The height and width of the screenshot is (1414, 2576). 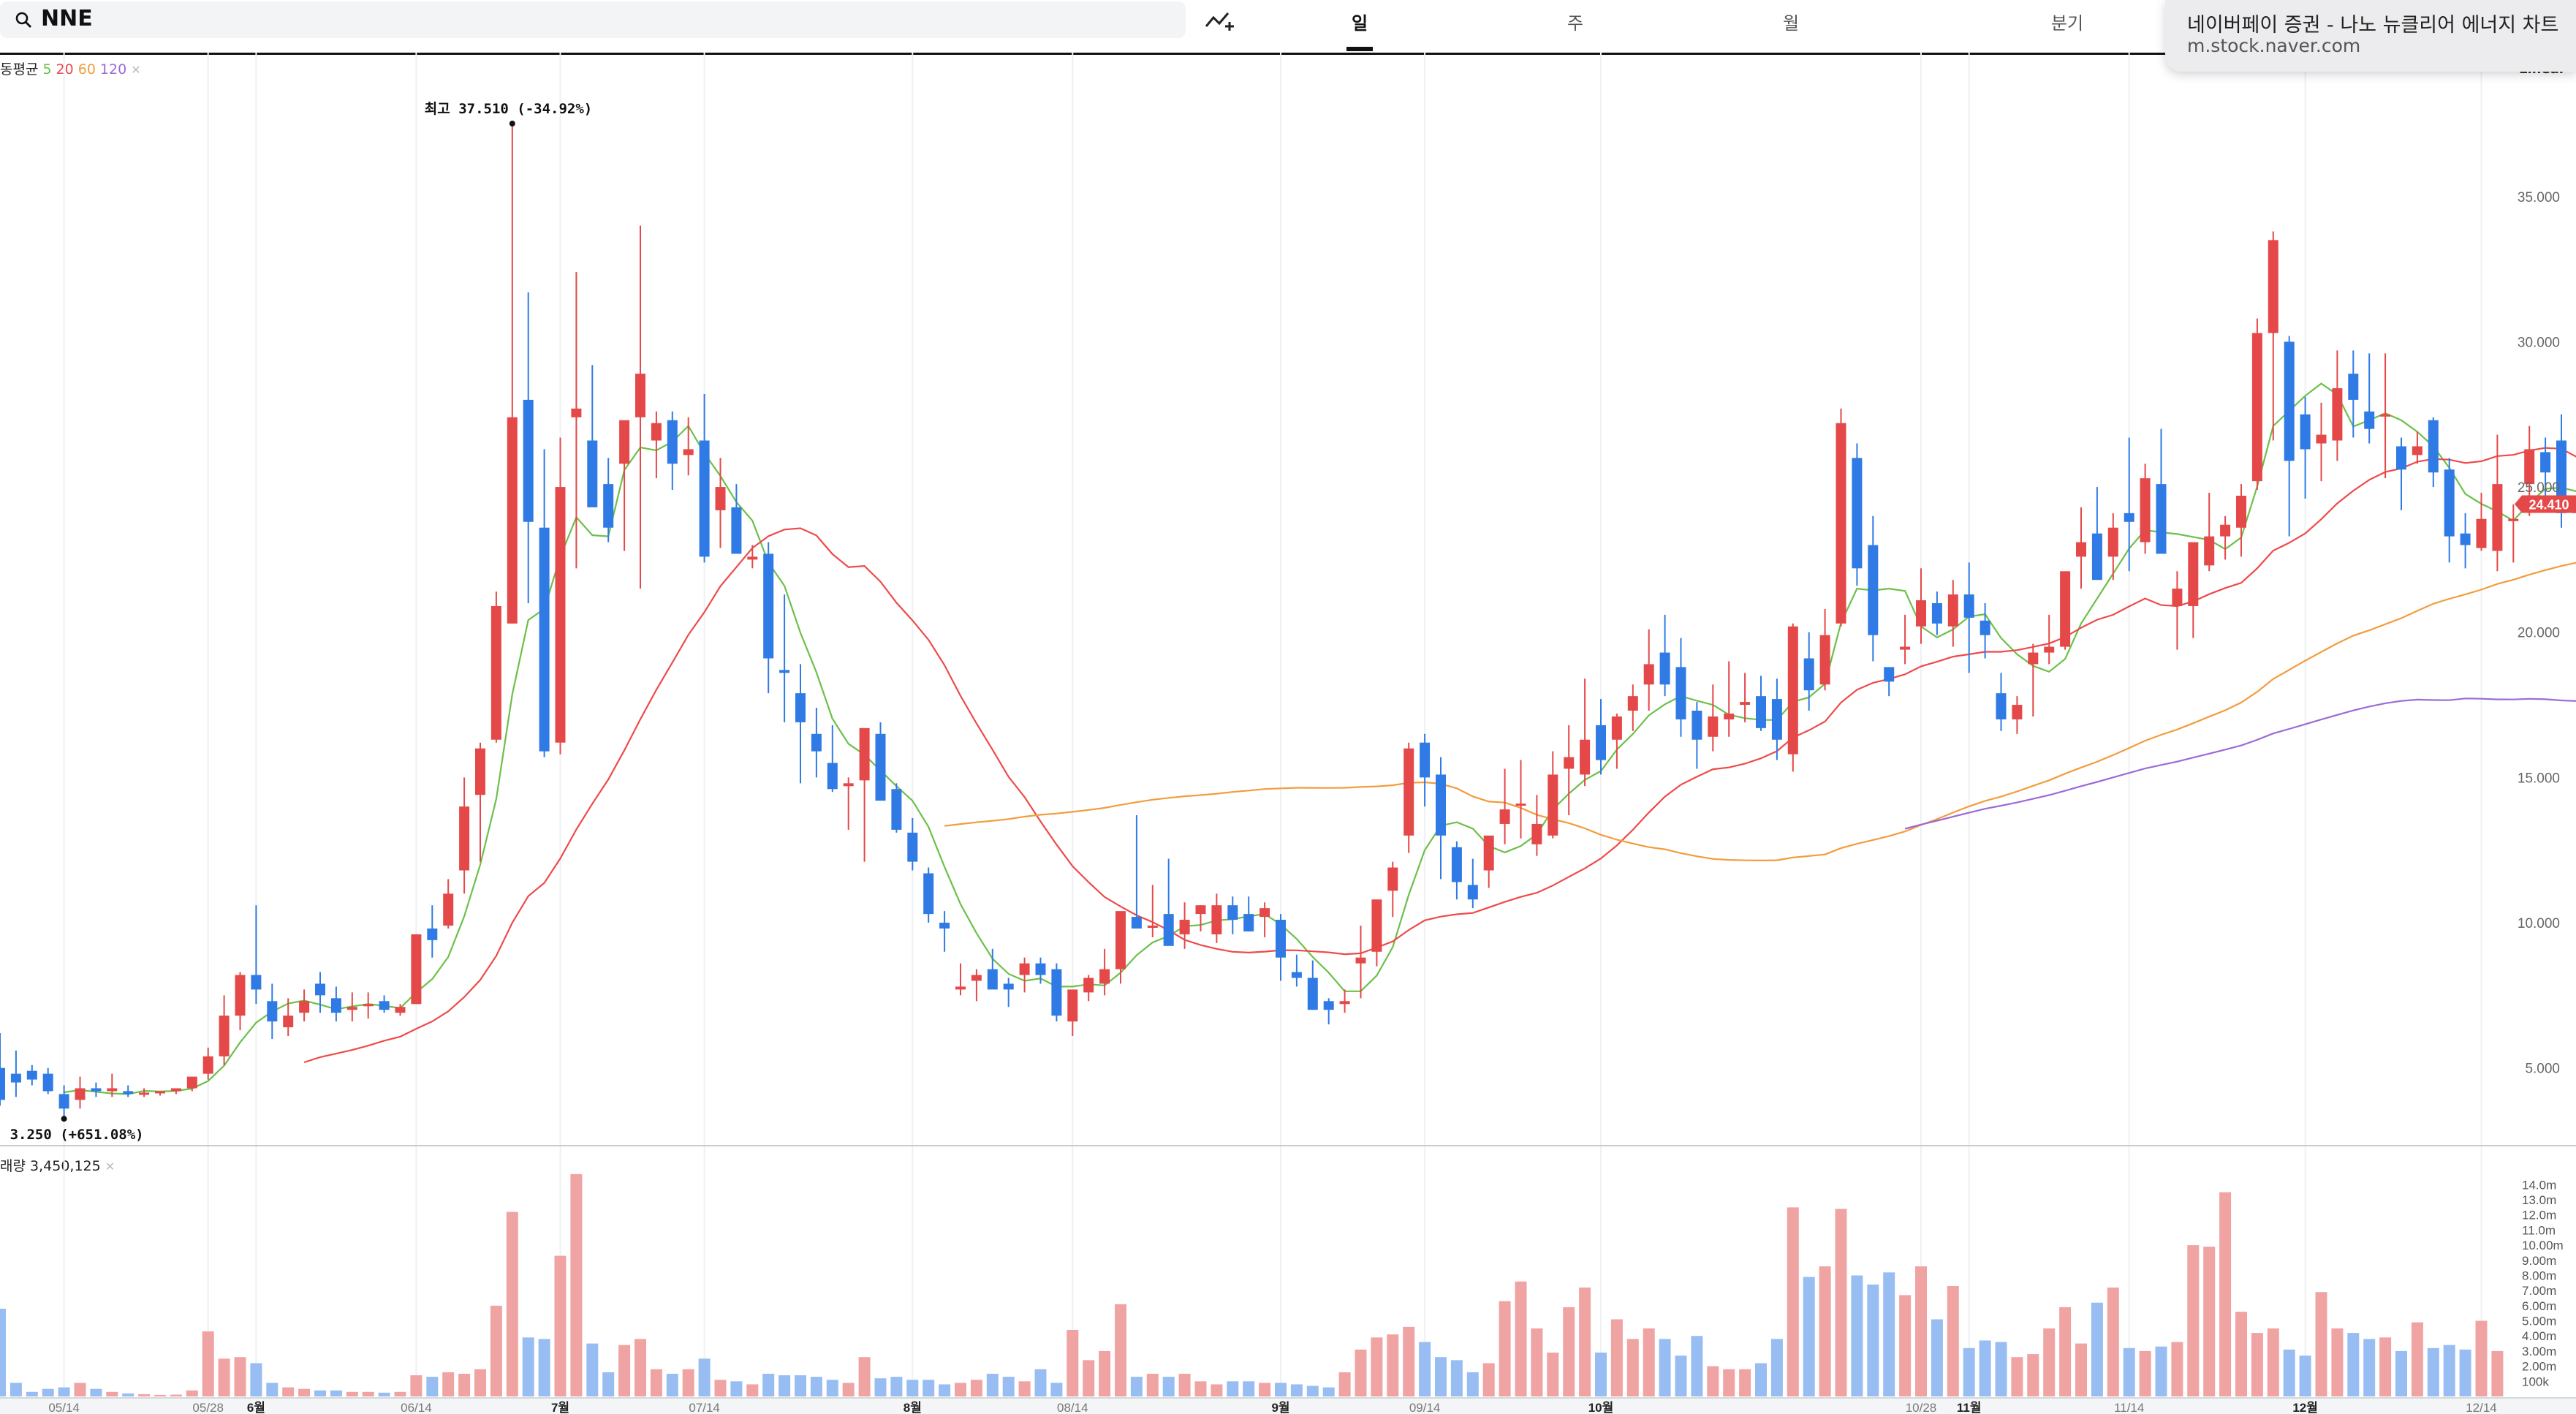 I want to click on moving-average-legend: 동평균 5 20 60 120 ✕, so click(x=72, y=68).